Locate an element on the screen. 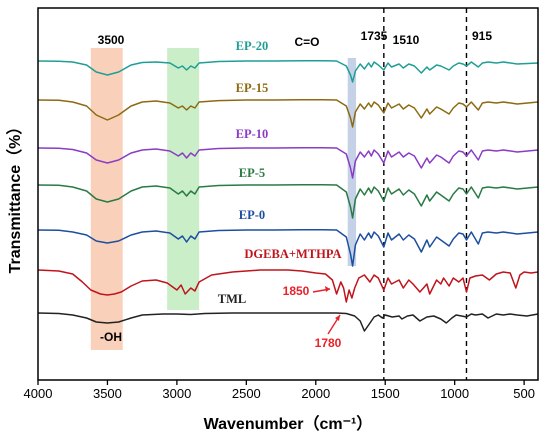 This screenshot has width=550, height=437. series-label: EP-20 is located at coordinates (252, 46).